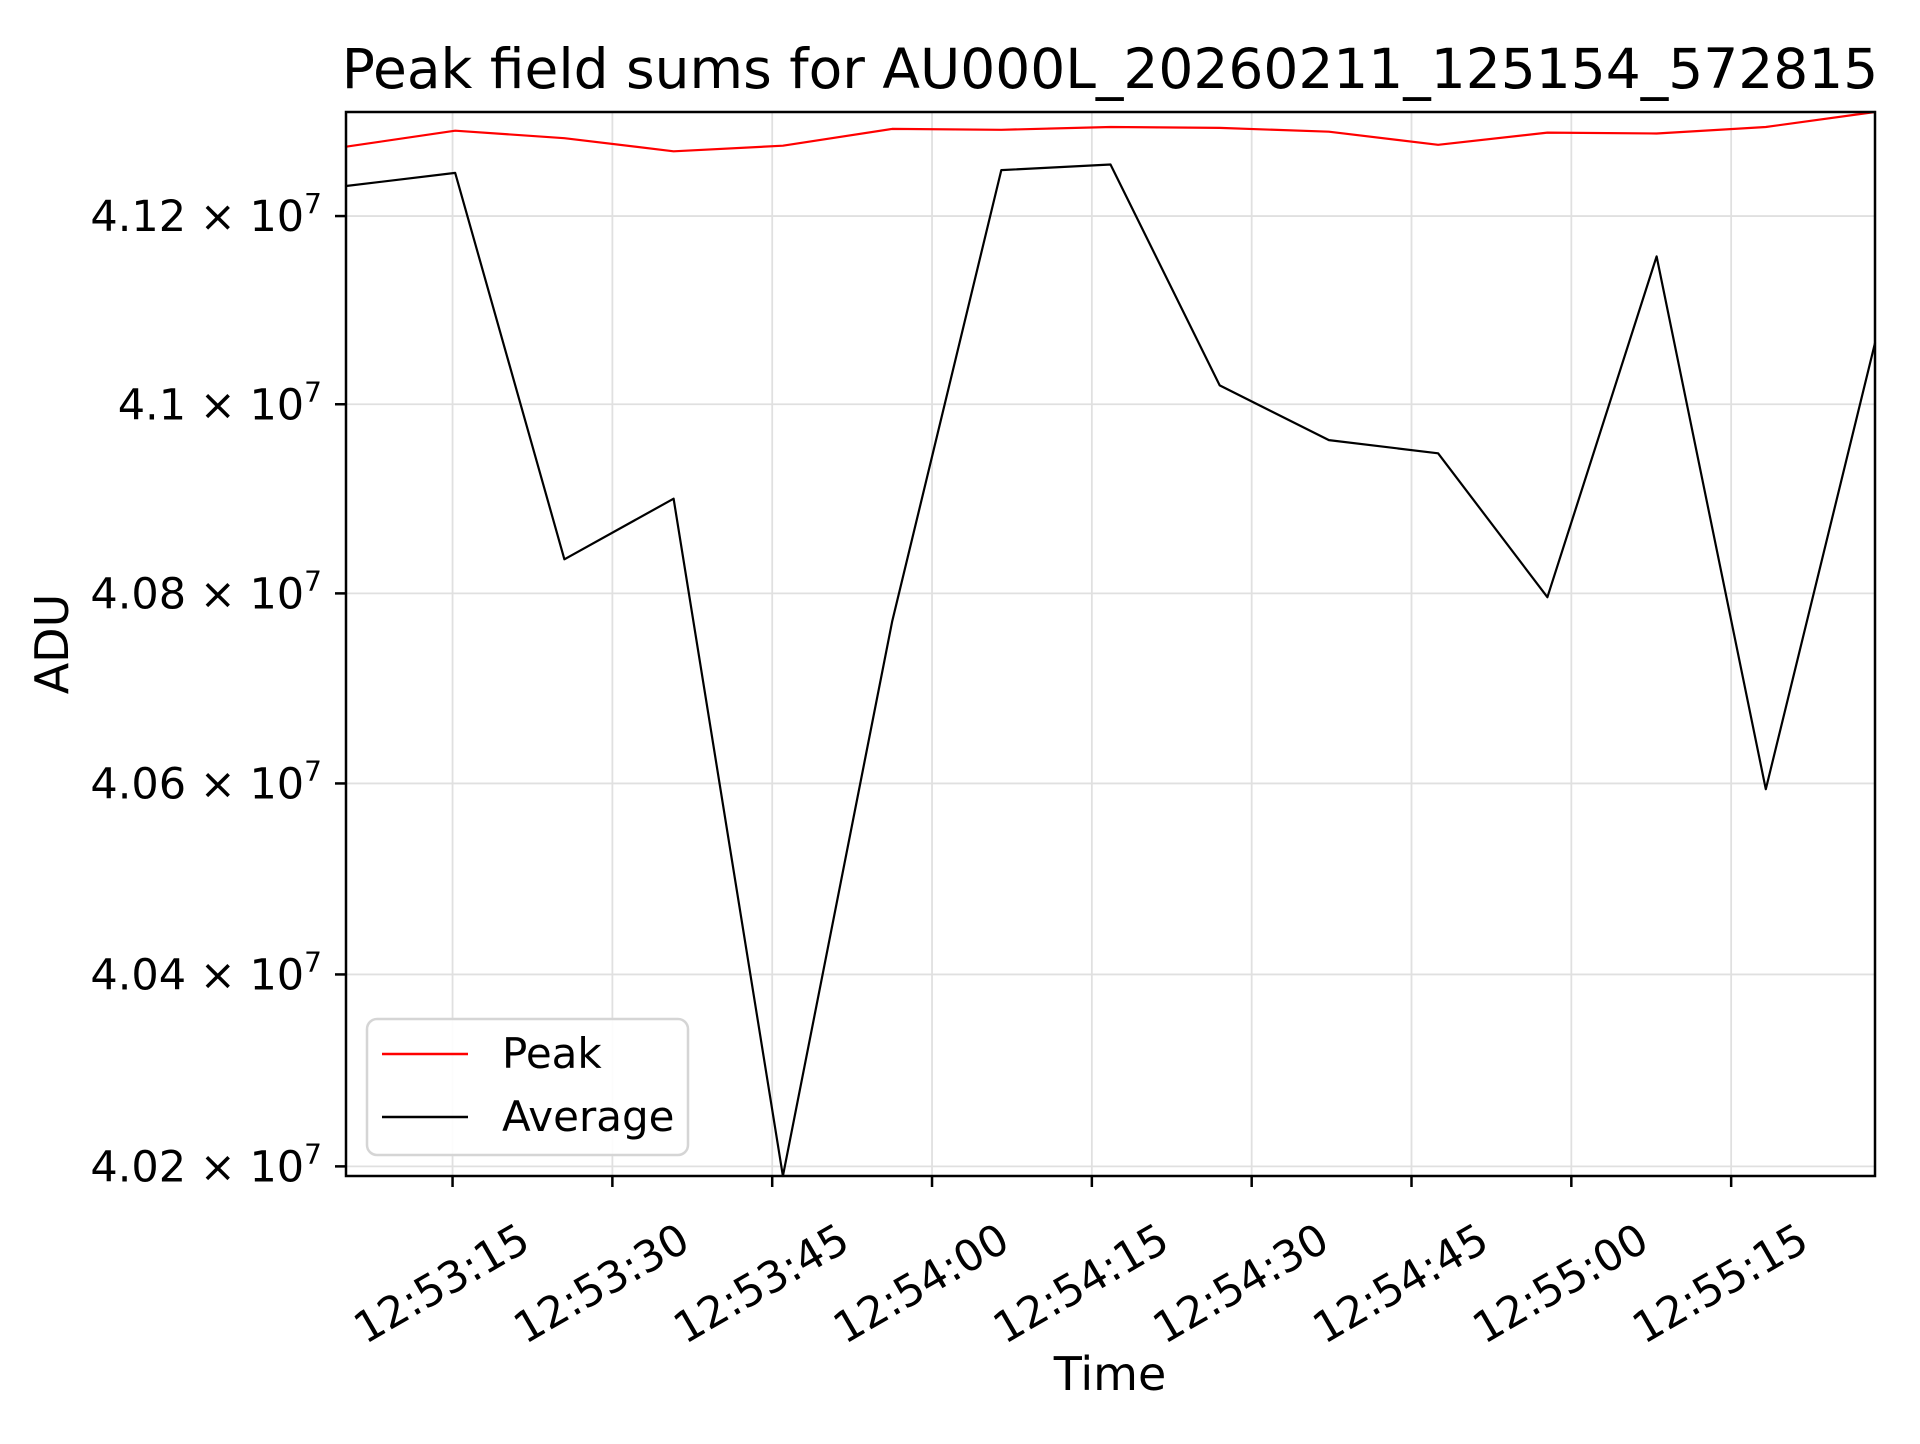 The image size is (1920, 1444). Describe the element at coordinates (1561, 1284) in the screenshot. I see `x-tick-label: 12:55:00` at that location.